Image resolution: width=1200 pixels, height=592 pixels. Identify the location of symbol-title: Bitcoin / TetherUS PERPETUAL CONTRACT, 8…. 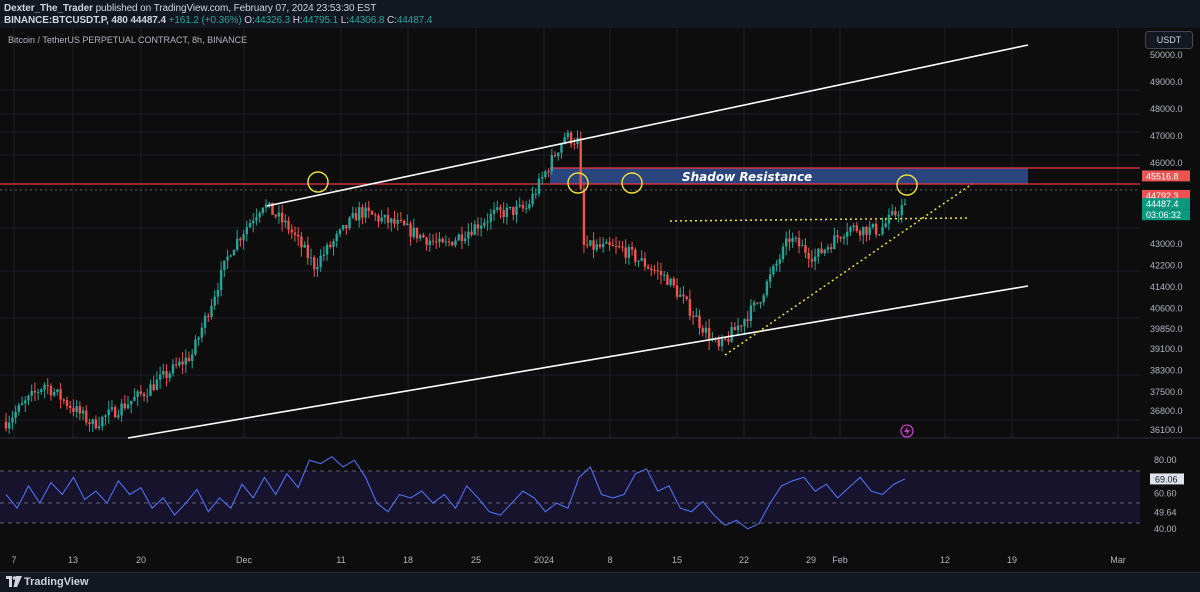
(128, 40).